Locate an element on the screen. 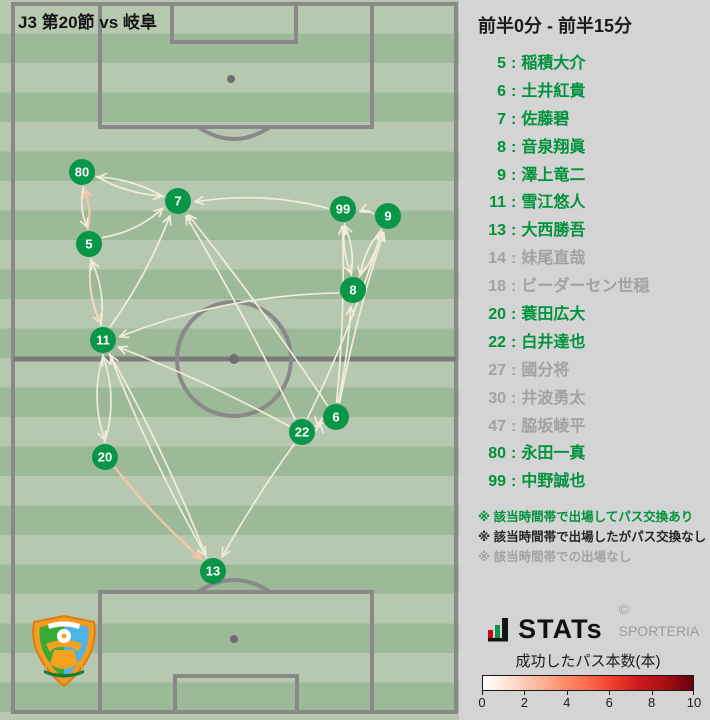 Image resolution: width=710 pixels, height=720 pixels. player-node-13: 13 is located at coordinates (213, 571).